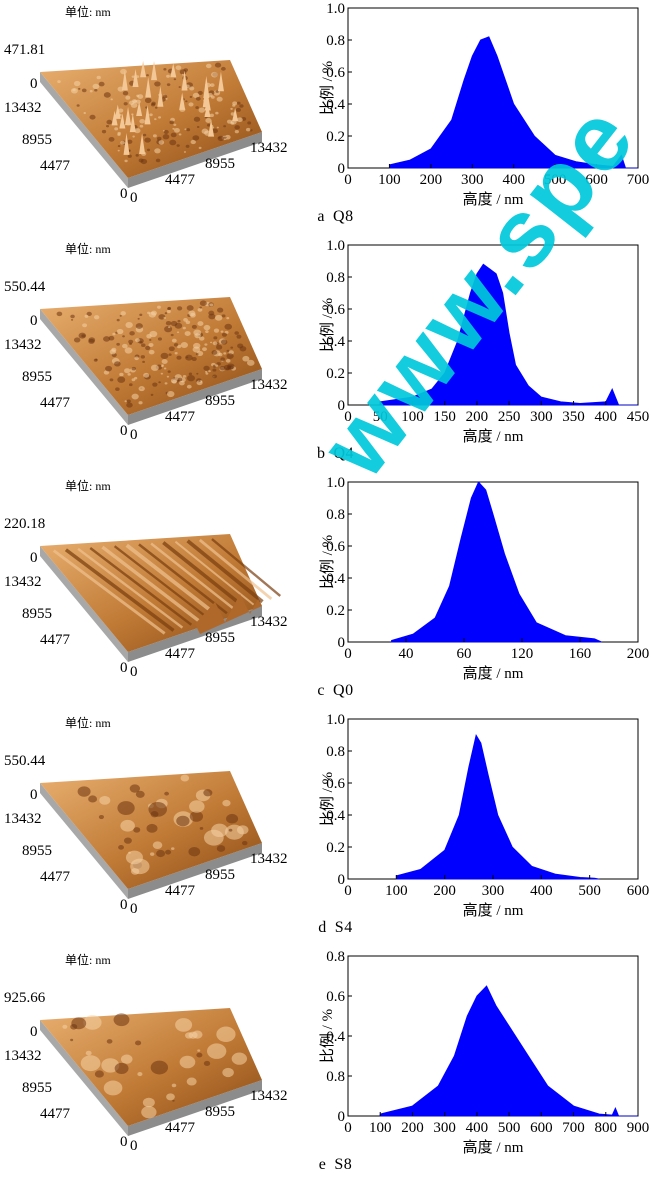 The image size is (651, 1189). Describe the element at coordinates (55, 1114) in the screenshot. I see `afm-y-tick-label: 4477` at that location.